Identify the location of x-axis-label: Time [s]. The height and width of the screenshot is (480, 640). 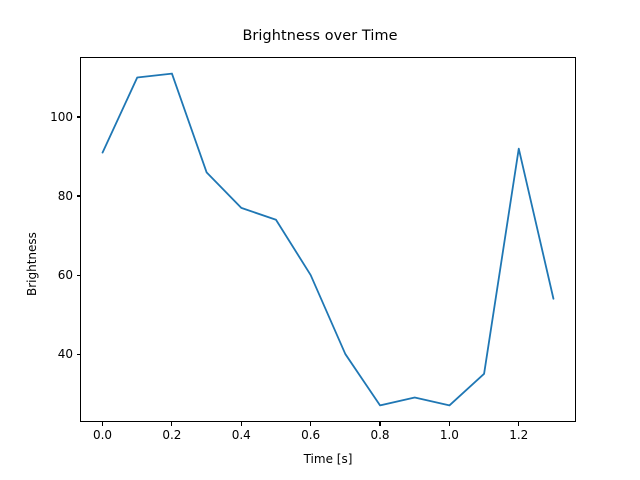
(328, 459).